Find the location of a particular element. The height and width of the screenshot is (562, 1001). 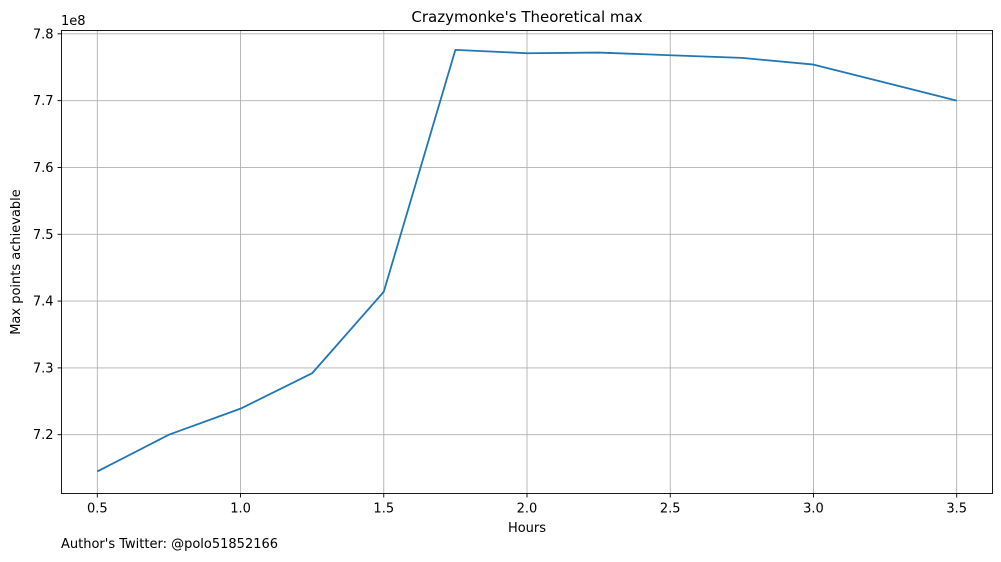

y-tick-label: 7.3 is located at coordinates (43, 368).